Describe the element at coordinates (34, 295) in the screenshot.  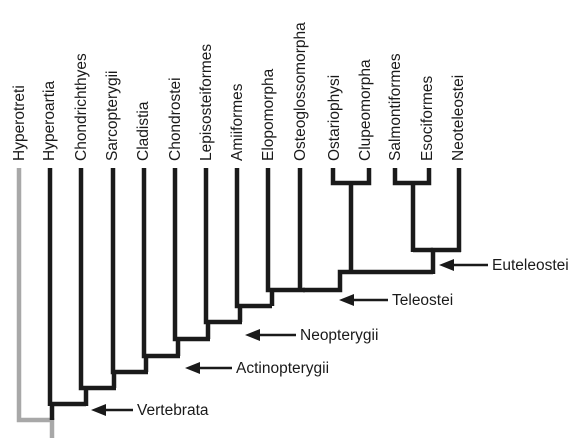
I see `branch-hyperotreti` at that location.